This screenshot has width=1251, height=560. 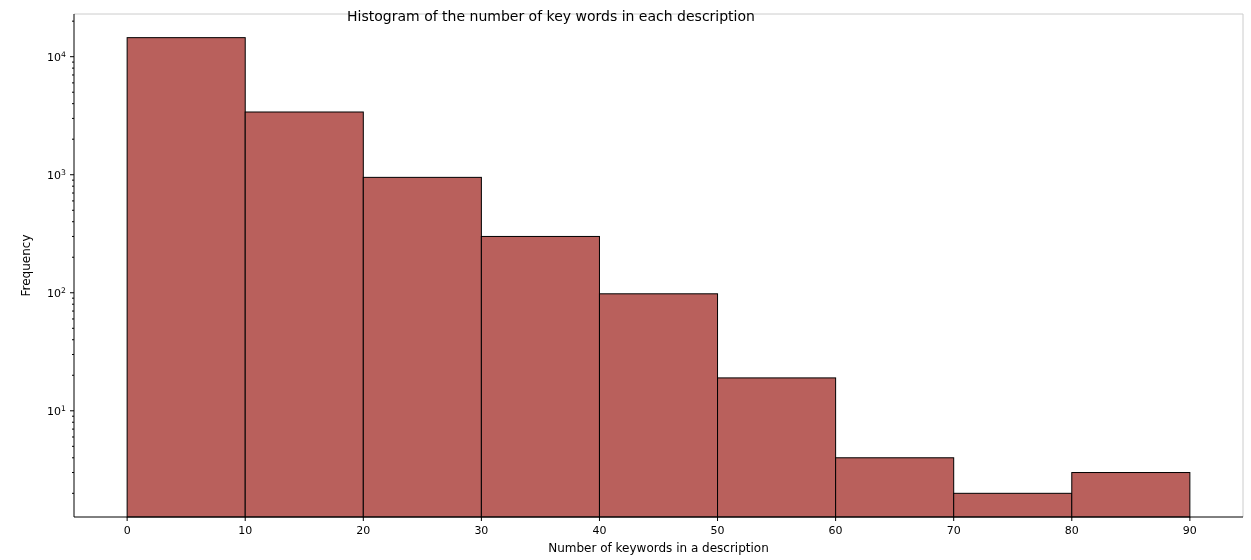 I want to click on y-axis-title: Frequency, so click(x=26, y=265).